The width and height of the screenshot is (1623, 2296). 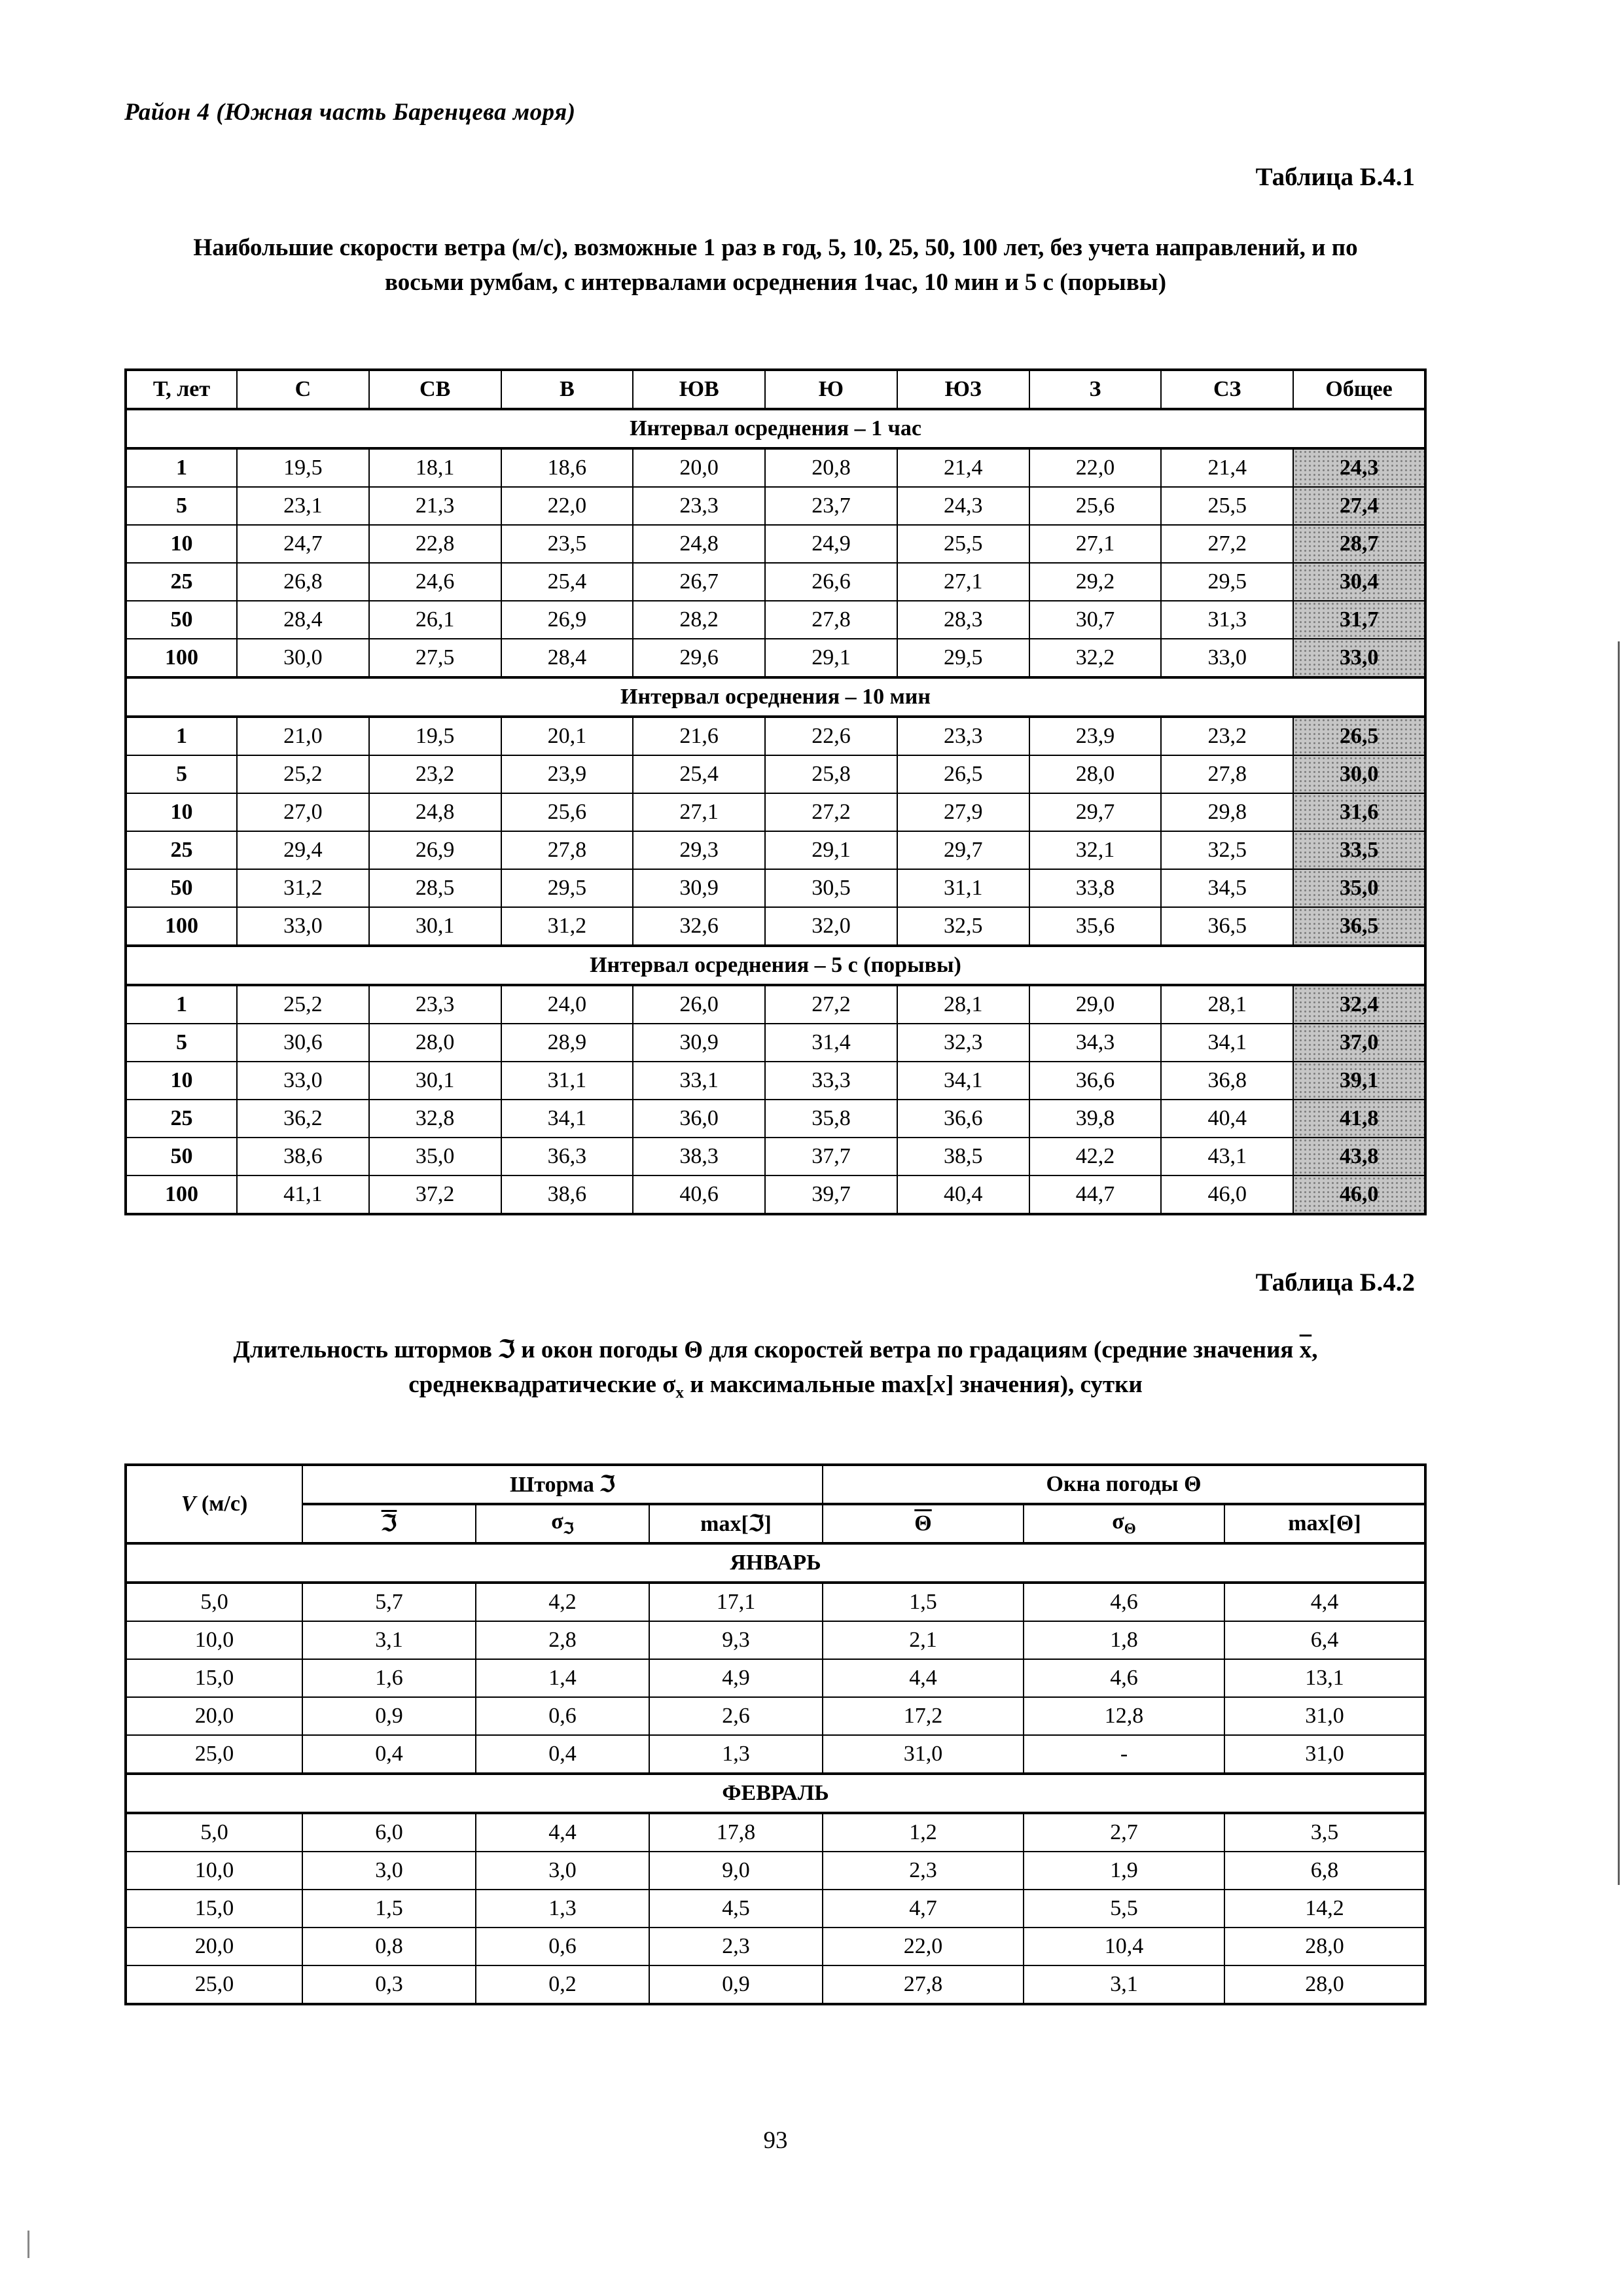 I want to click on table1-caption: Таблица Б.4.1, so click(x=1335, y=177).